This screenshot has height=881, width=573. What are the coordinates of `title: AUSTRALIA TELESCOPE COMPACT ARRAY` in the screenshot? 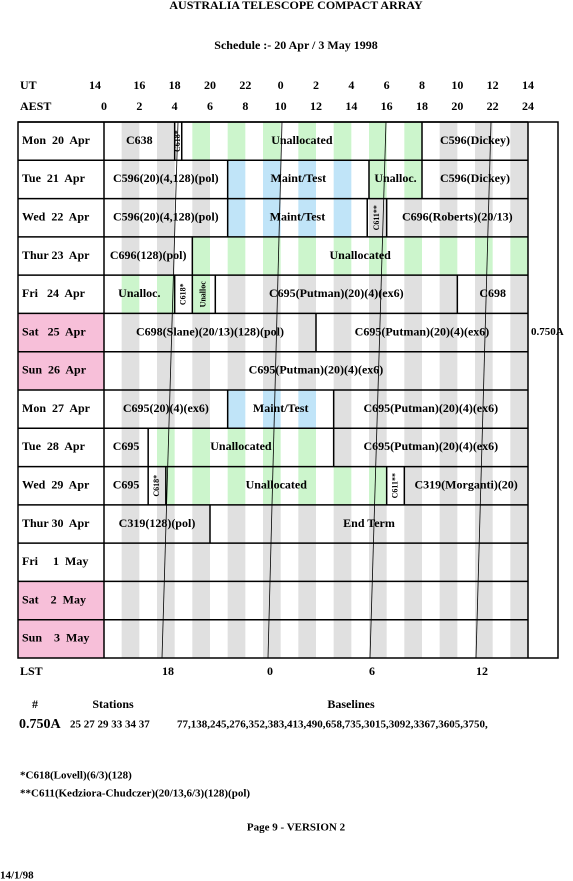 It's located at (296, 6).